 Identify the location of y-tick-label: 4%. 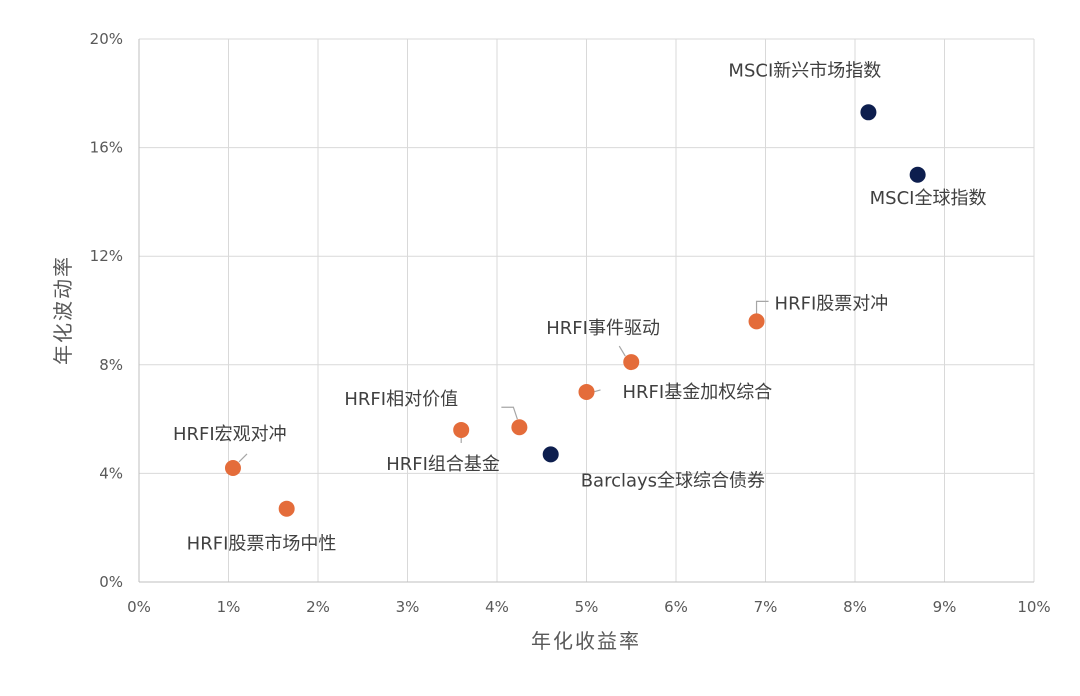
(111, 473).